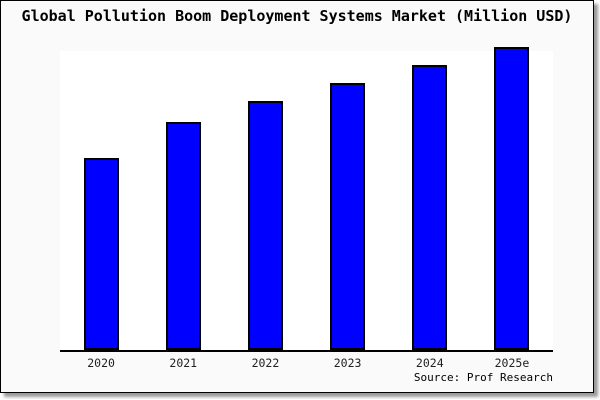  I want to click on source-credit: Source: Prof Research, so click(483, 377).